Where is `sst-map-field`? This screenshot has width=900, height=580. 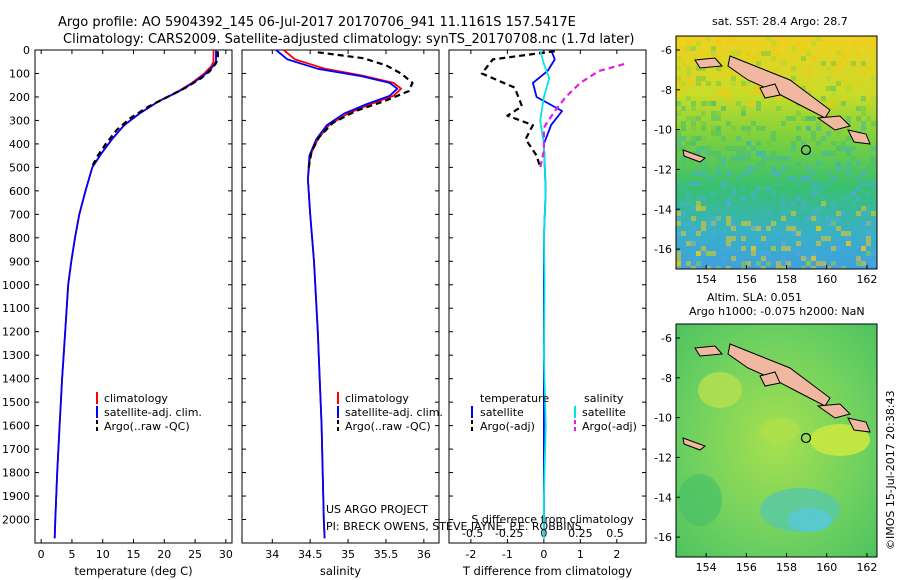 sst-map-field is located at coordinates (776, 152).